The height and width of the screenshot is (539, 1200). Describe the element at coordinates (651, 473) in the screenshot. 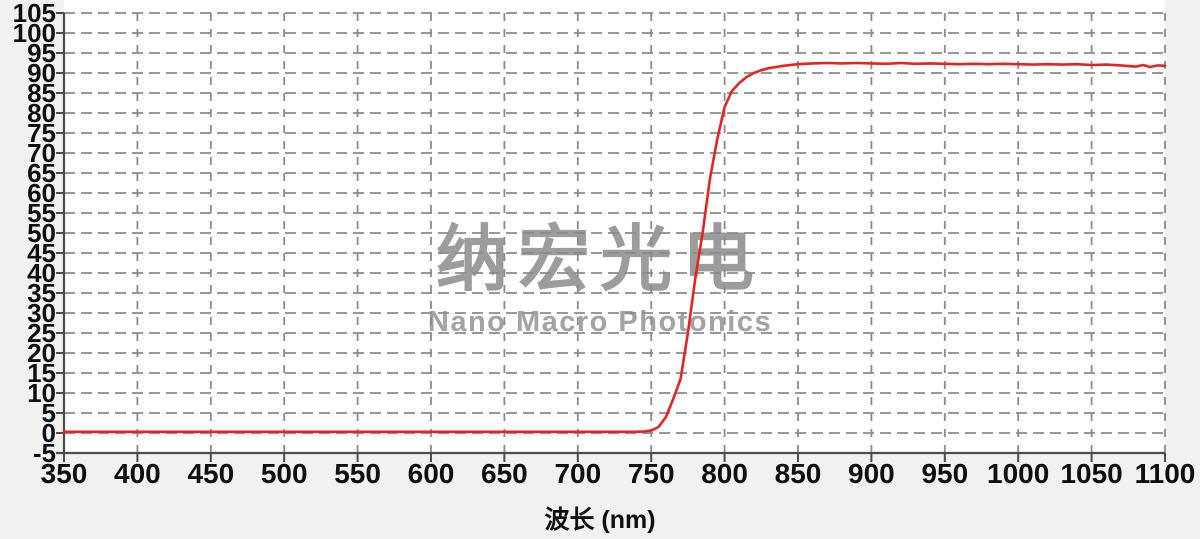

I see `x-tick-label: 750` at that location.